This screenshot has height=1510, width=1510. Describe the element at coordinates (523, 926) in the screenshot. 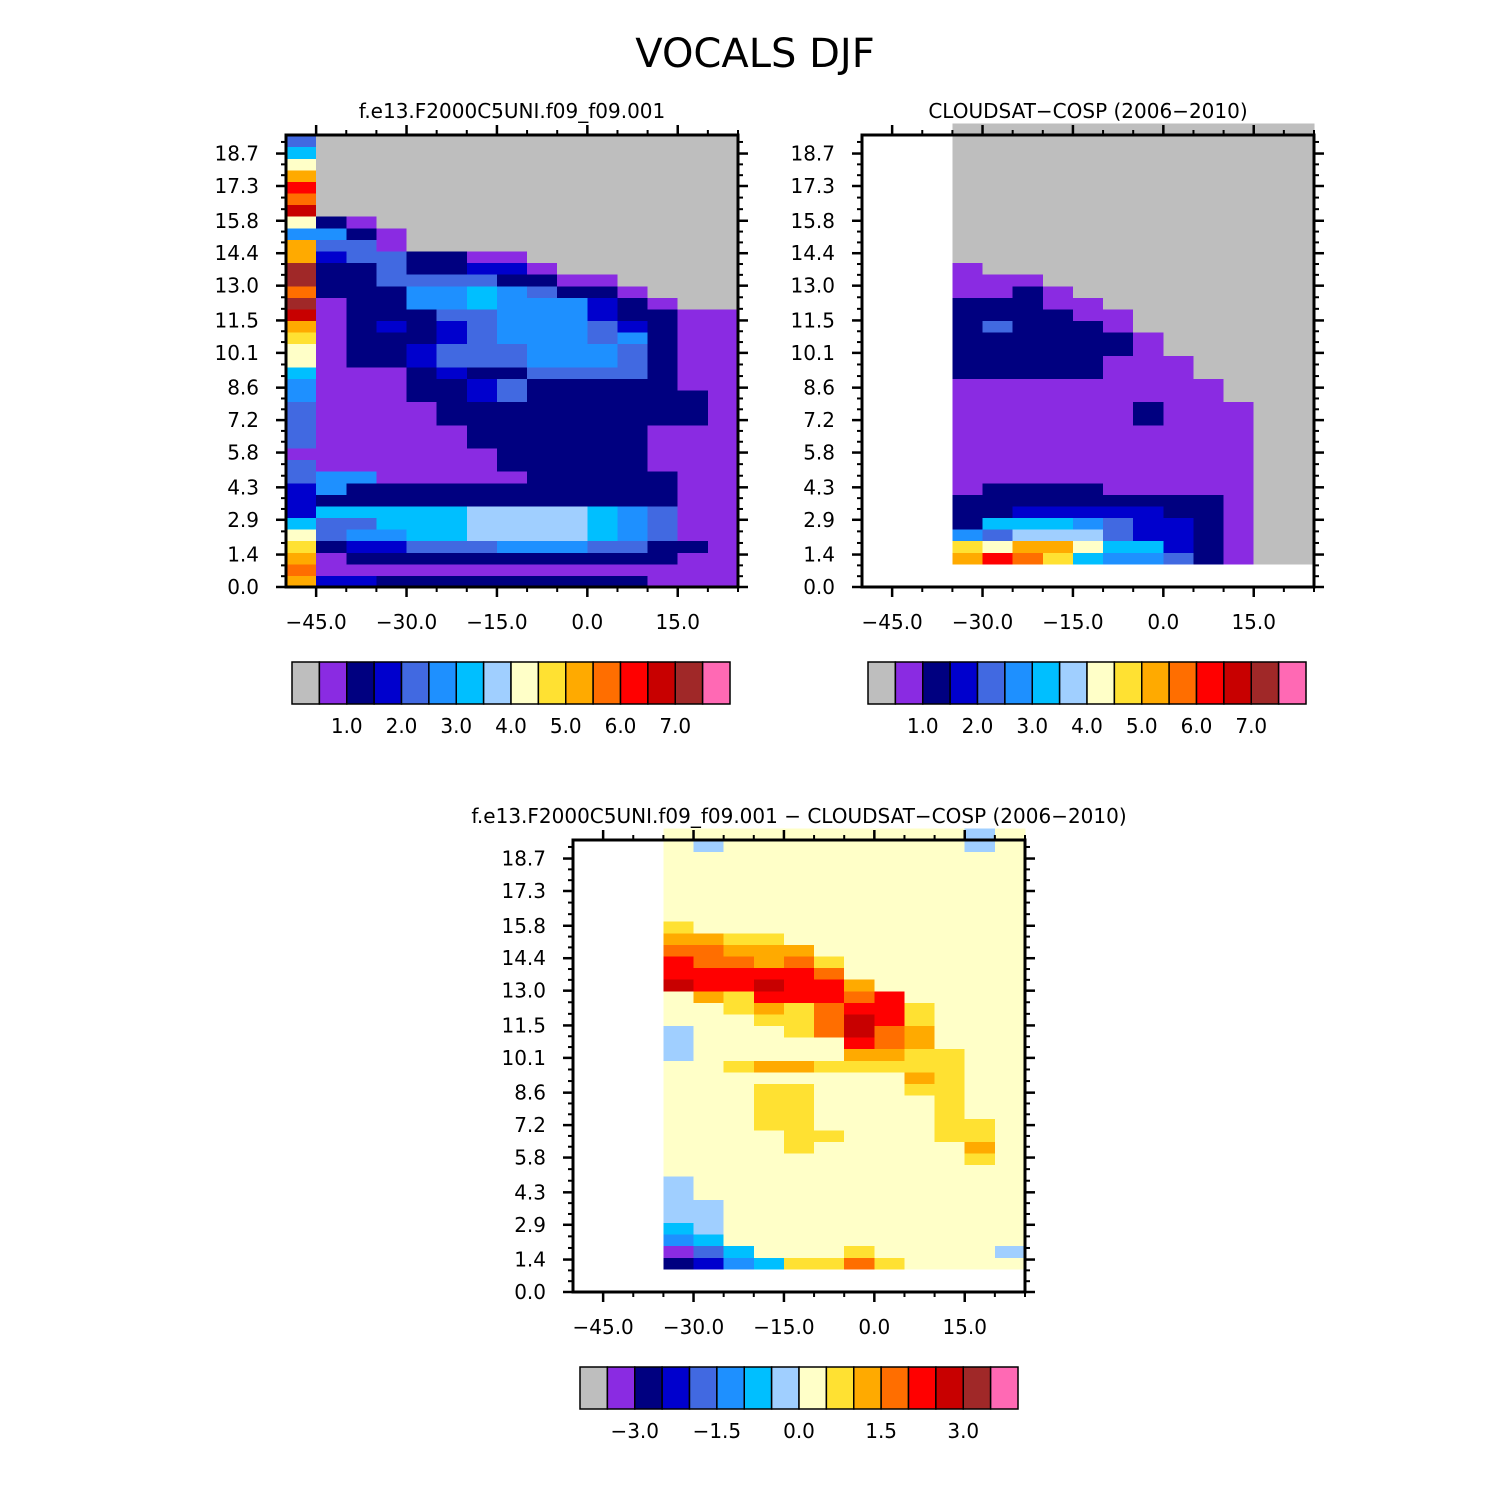

I see `y-tick-label: 15.8` at that location.